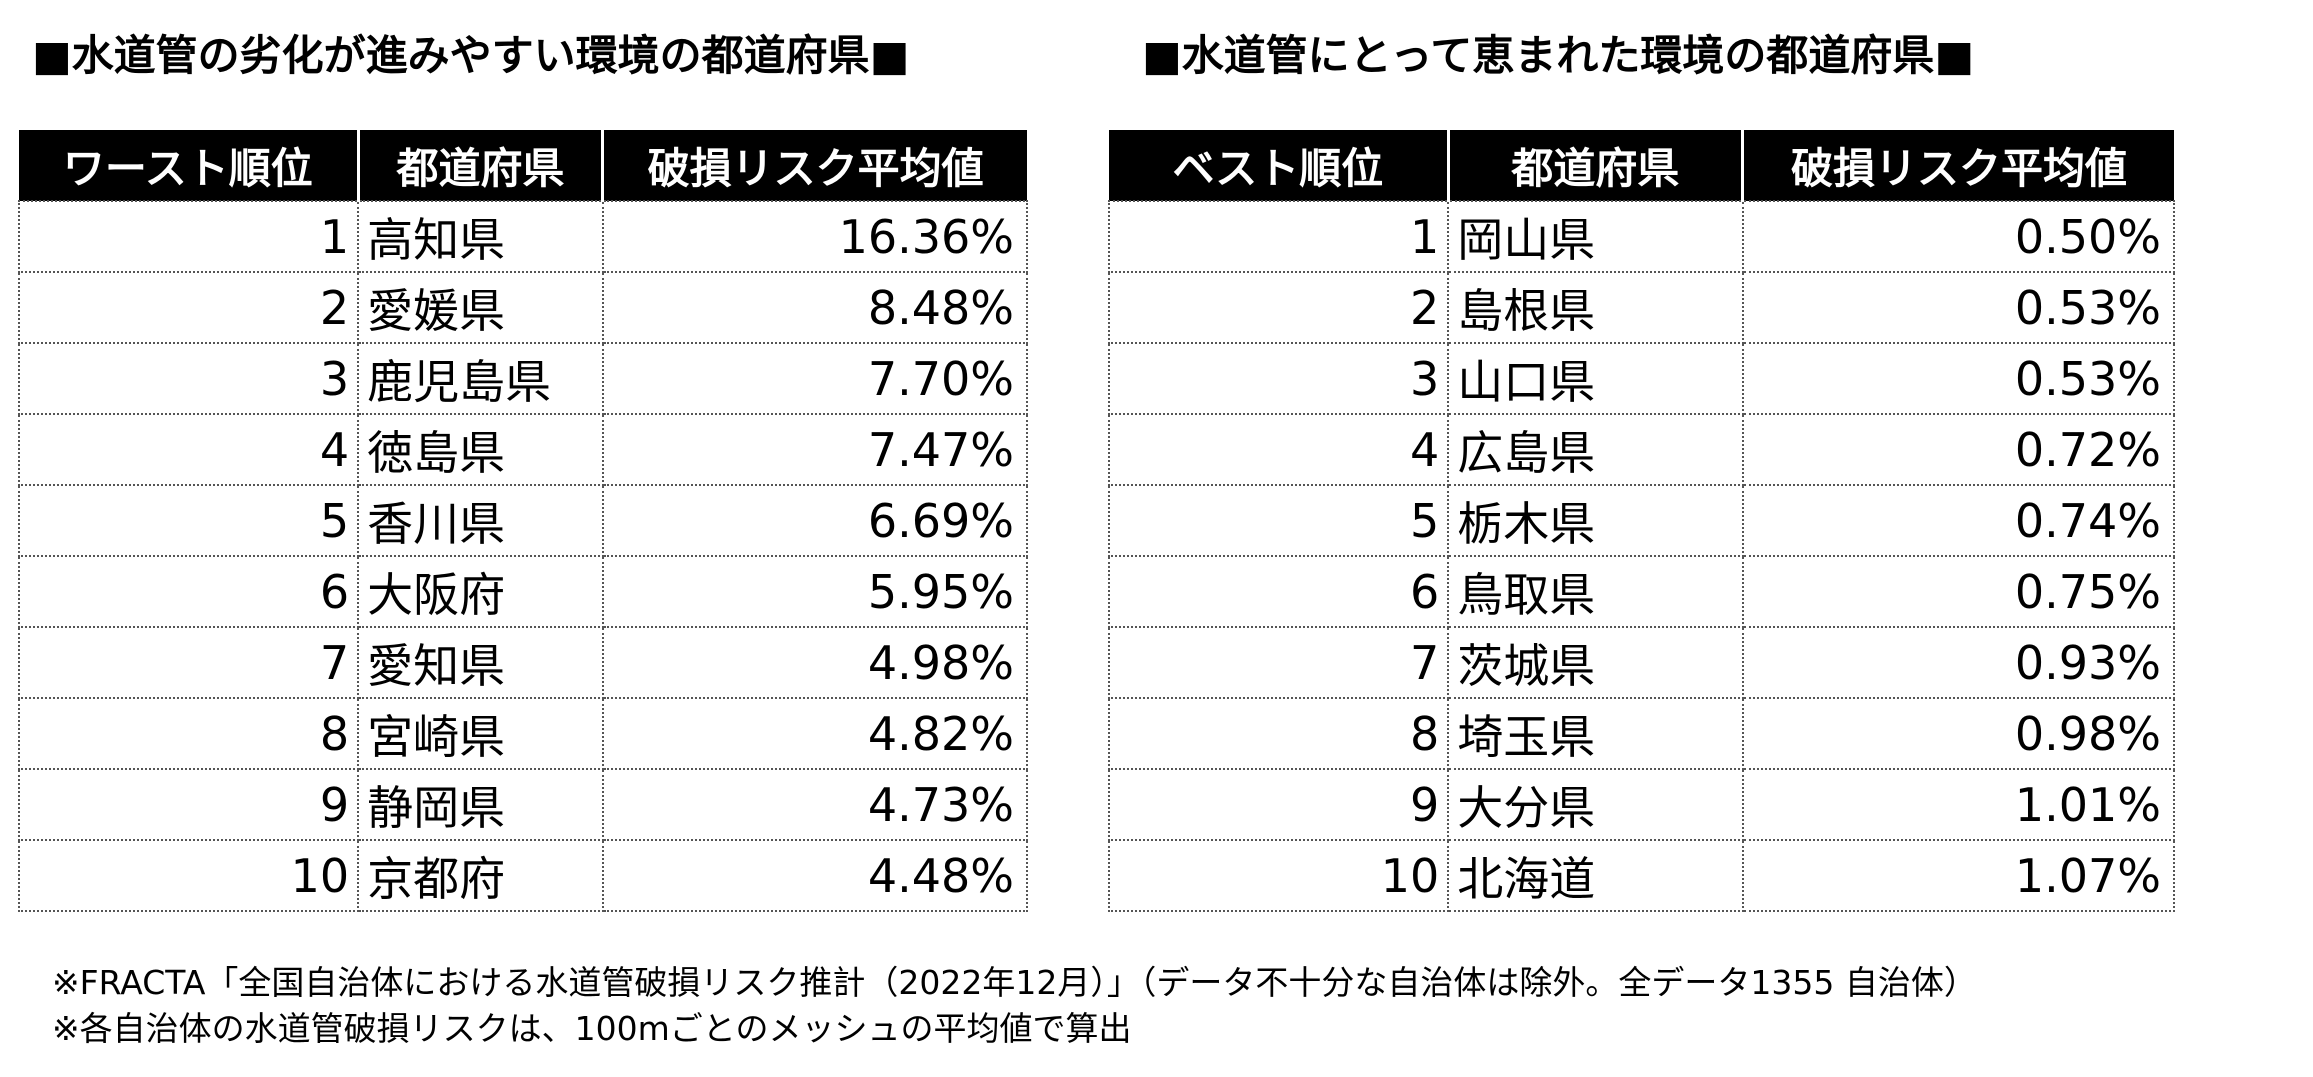  Describe the element at coordinates (815, 520) in the screenshot. I see `risk-value-cell: 6.69%` at that location.